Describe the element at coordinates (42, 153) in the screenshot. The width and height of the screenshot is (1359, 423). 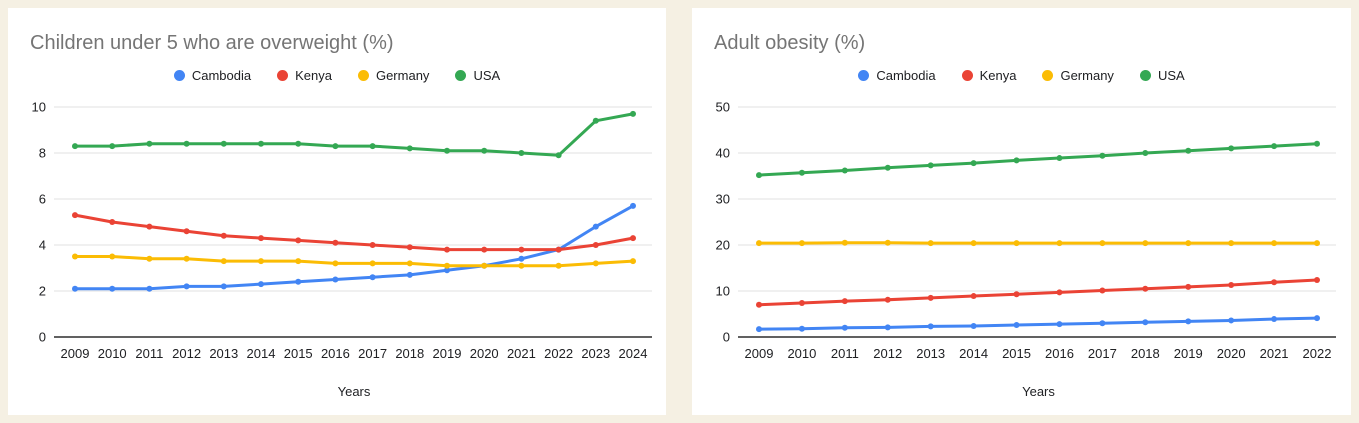
I see `svg-text: 8` at that location.